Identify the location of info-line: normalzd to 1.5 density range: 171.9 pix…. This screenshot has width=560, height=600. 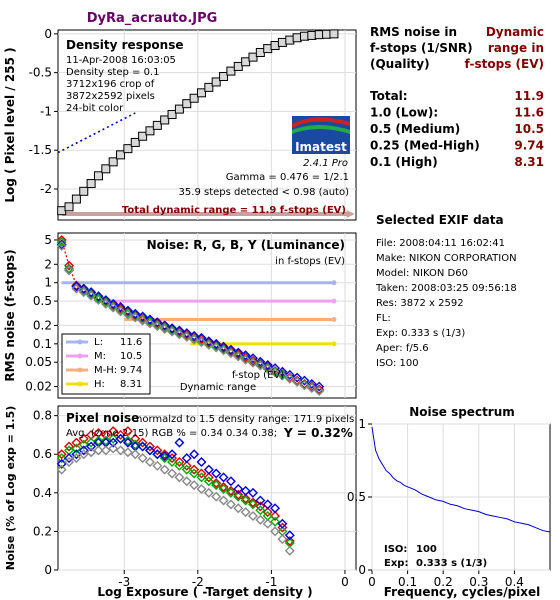
(245, 419).